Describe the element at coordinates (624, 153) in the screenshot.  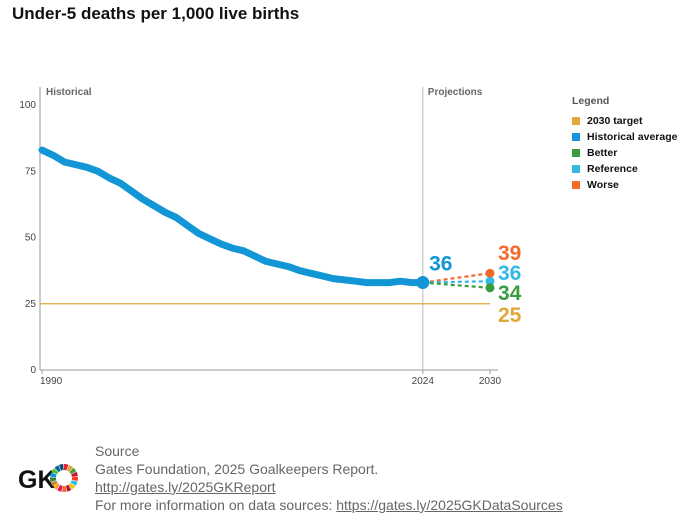
I see `legend-item: Better` at that location.